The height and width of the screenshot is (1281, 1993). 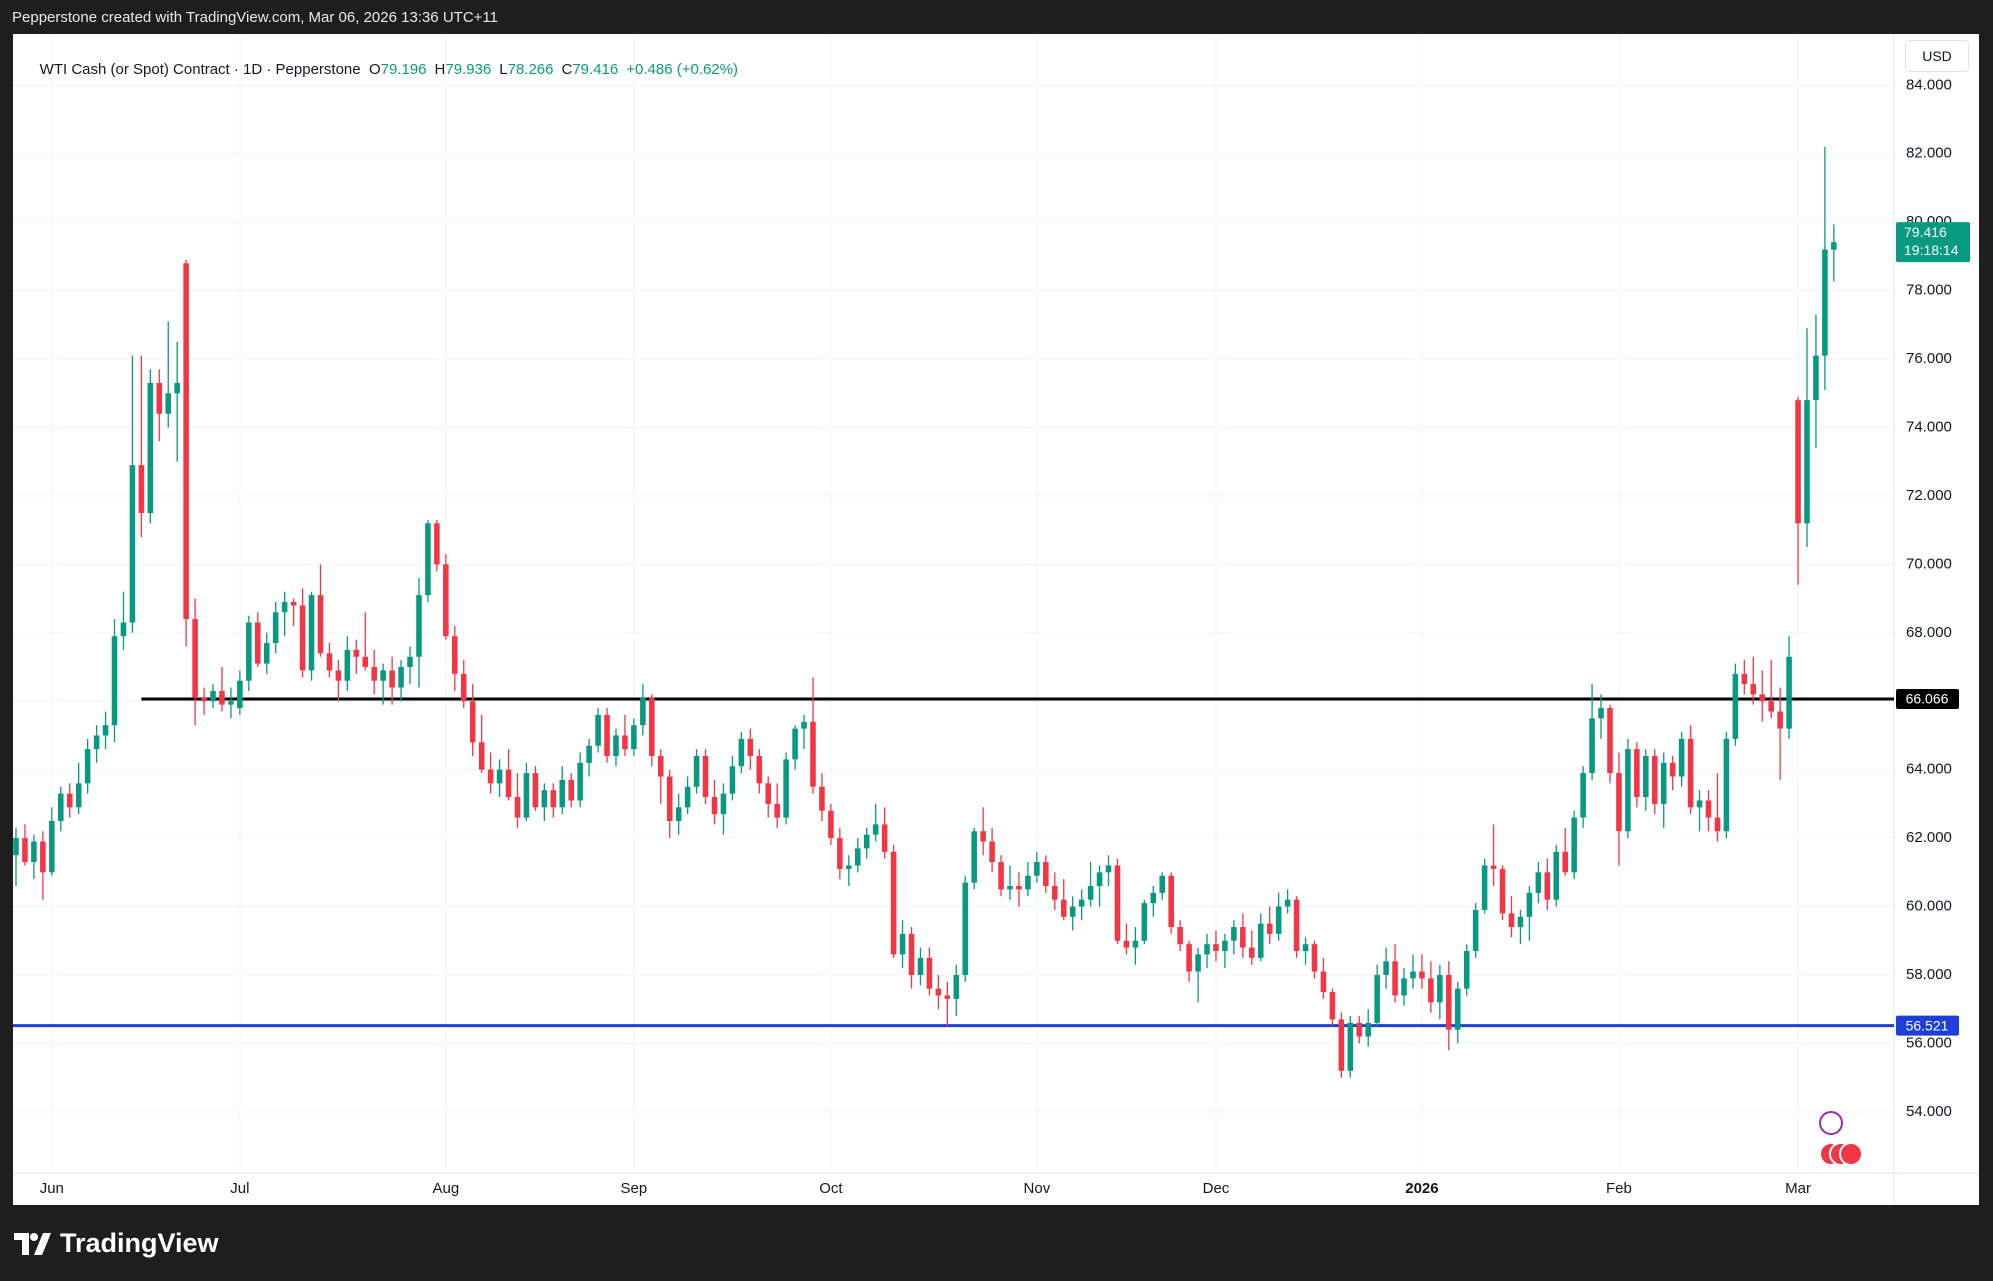 What do you see at coordinates (1929, 905) in the screenshot?
I see `y-tick-label: 60.000` at bounding box center [1929, 905].